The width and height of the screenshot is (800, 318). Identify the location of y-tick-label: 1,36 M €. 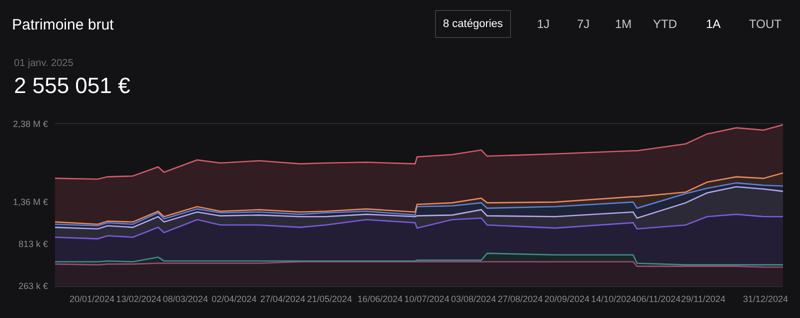
(30, 202).